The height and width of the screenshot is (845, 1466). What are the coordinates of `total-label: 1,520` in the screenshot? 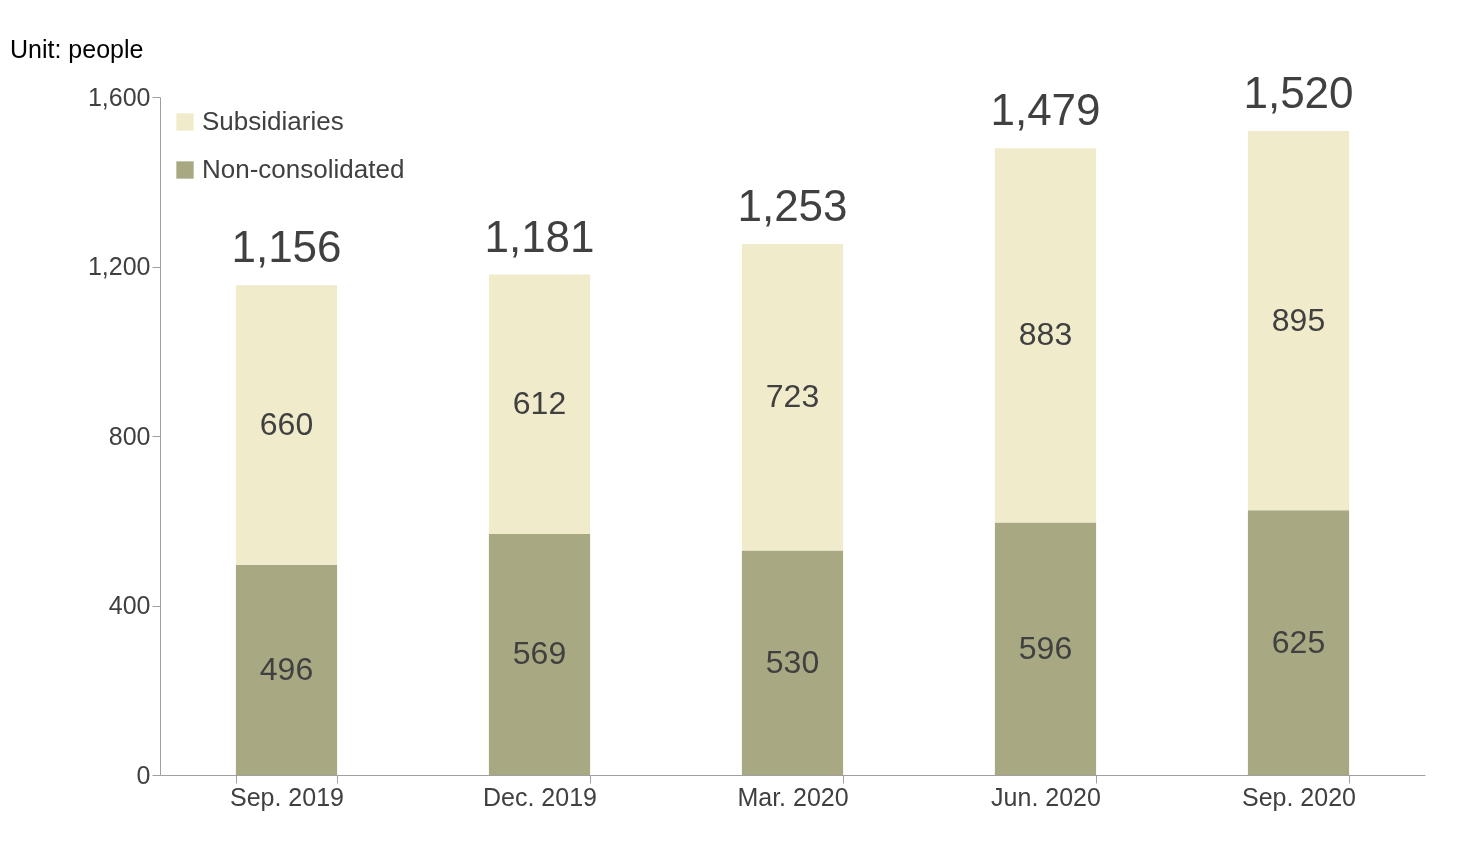 It's located at (1298, 92).